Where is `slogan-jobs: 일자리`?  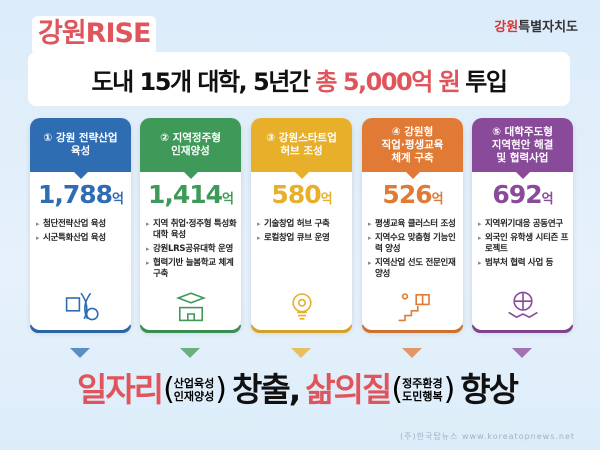 slogan-jobs: 일자리 is located at coordinates (120, 389).